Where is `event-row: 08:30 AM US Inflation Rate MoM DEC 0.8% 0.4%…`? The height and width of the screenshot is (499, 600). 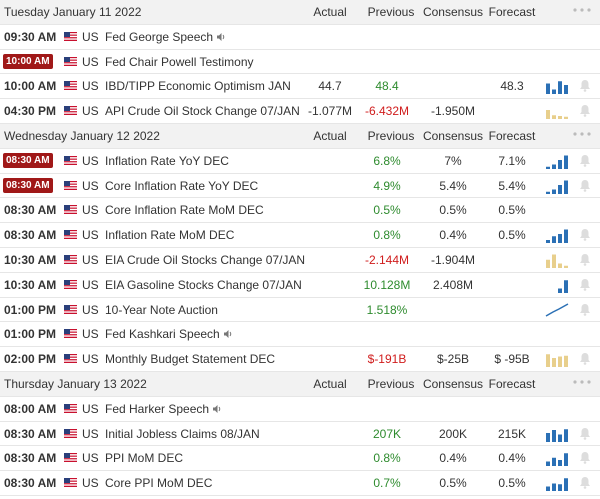
event-row: 08:30 AM US Inflation Rate MoM DEC 0.8% 0.4%… is located at coordinates (300, 235).